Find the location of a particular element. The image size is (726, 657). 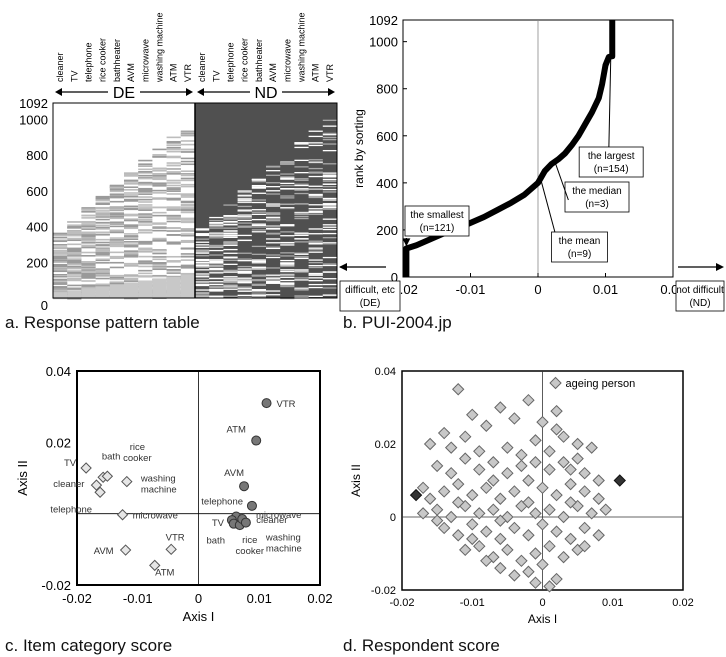

legend-marker is located at coordinates (555, 383).